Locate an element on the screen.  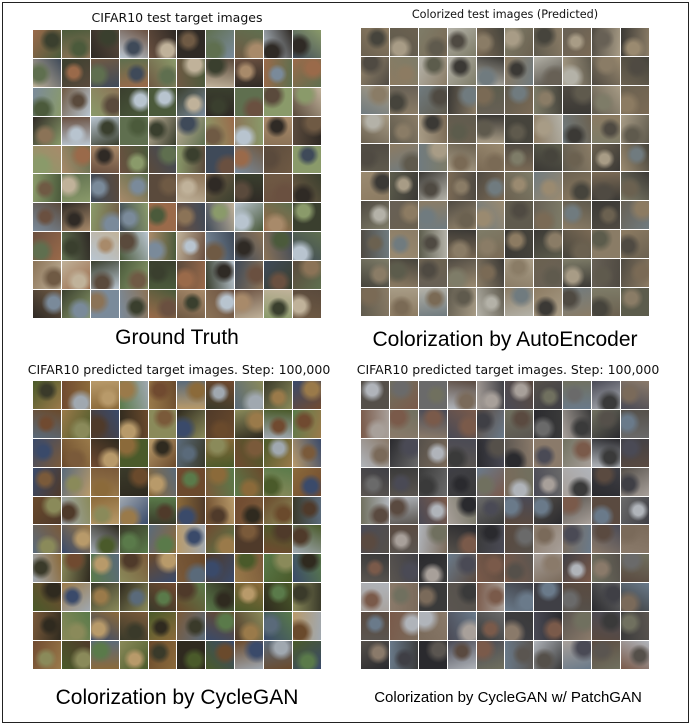
panel-title-autoencoder: Colorized test images (Predicted) is located at coordinates (505, 14).